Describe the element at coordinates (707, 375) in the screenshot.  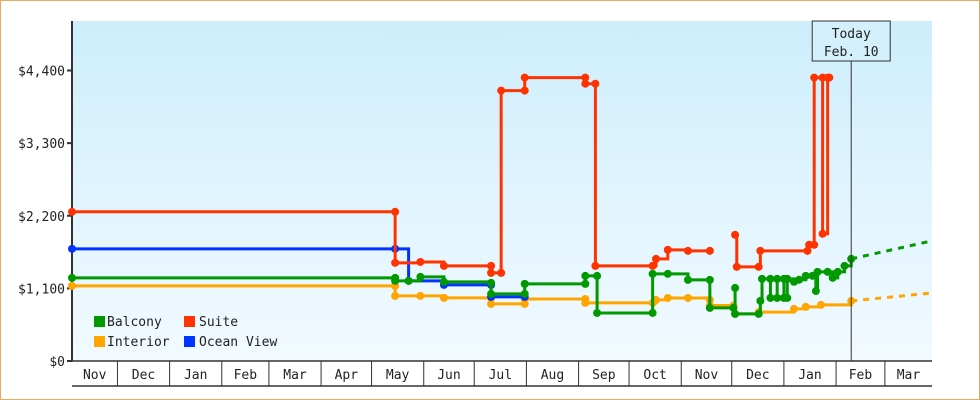
I see `x-tick-label: Nov` at that location.